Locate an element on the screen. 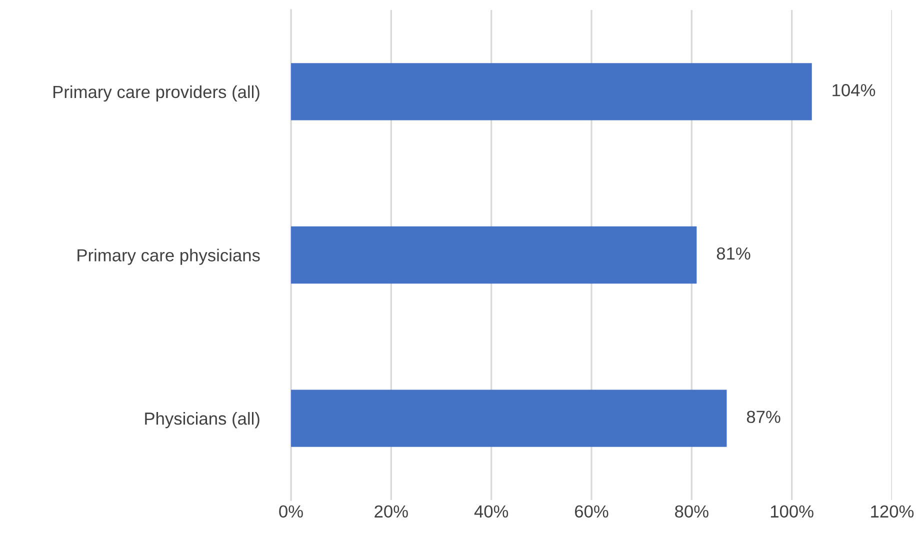 This screenshot has width=919, height=540. y-tick-label: Primary care physicians is located at coordinates (169, 256).